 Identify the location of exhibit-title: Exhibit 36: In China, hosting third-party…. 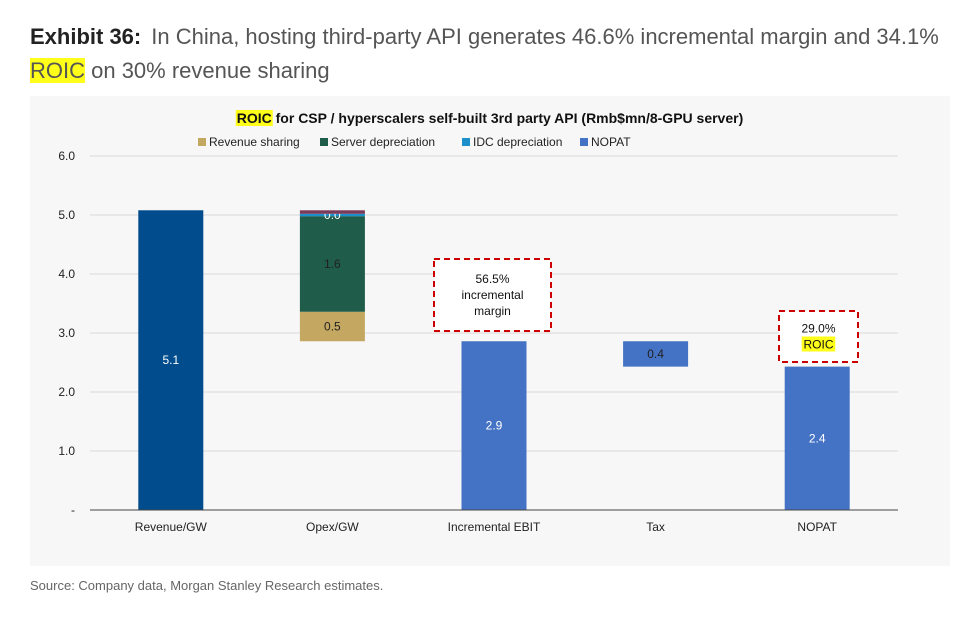
(490, 54).